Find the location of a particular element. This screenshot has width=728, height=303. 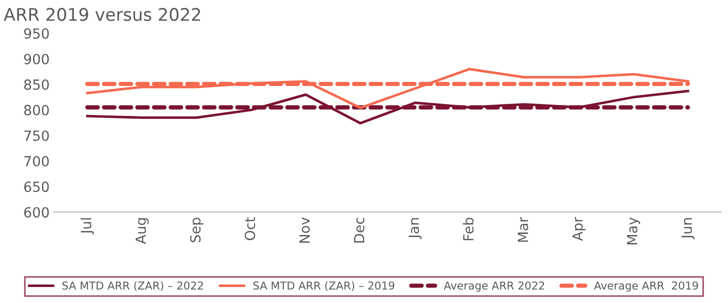

y-tick-label: 900 is located at coordinates (36, 59).